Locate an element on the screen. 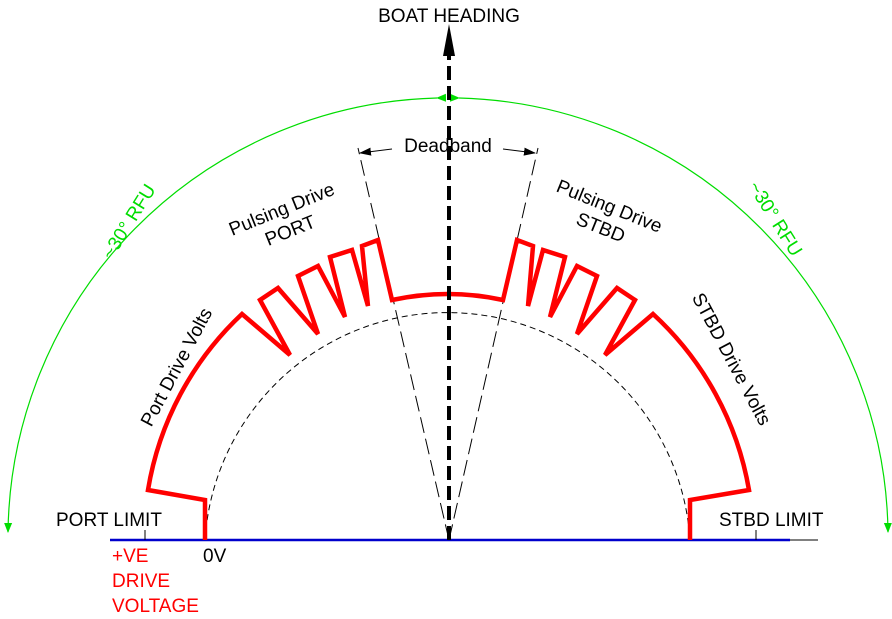 The height and width of the screenshot is (619, 892). deadband-dimension-left is located at coordinates (376, 151).